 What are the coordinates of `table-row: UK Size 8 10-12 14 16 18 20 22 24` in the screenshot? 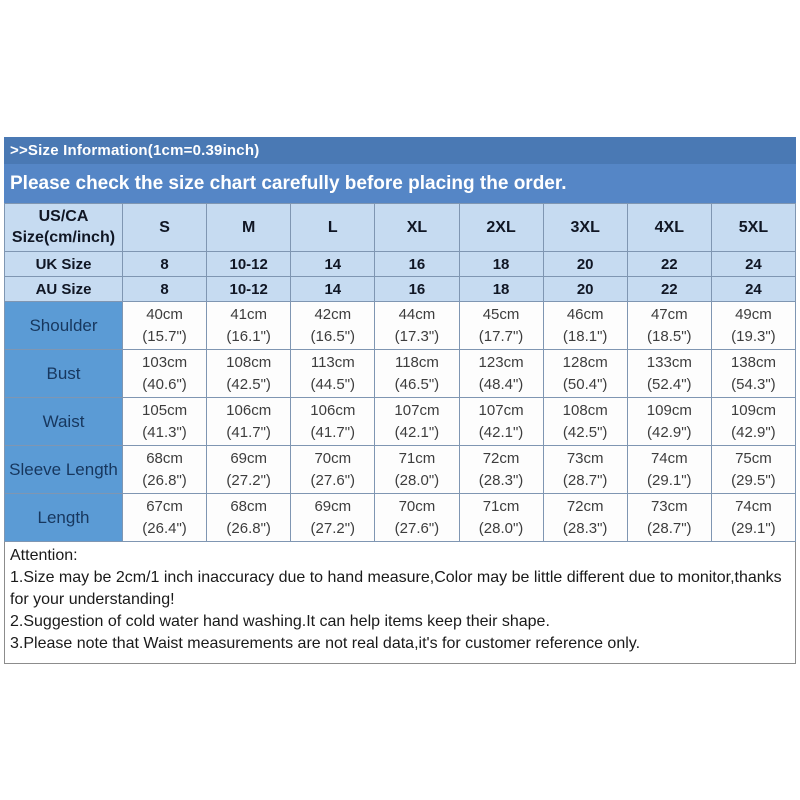 It's located at (400, 264).